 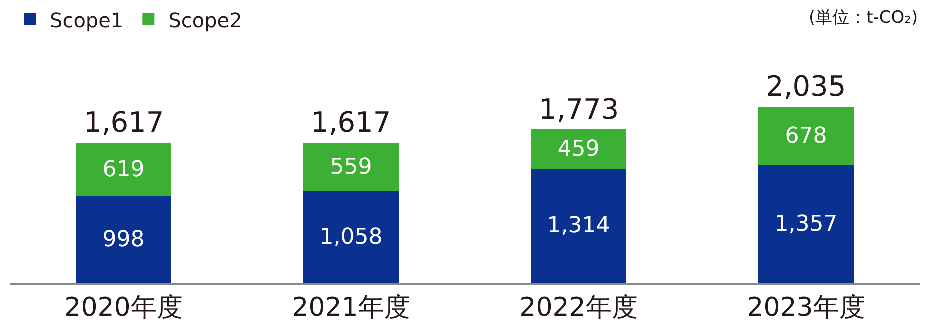 I want to click on data-label: 998, so click(x=123, y=239).